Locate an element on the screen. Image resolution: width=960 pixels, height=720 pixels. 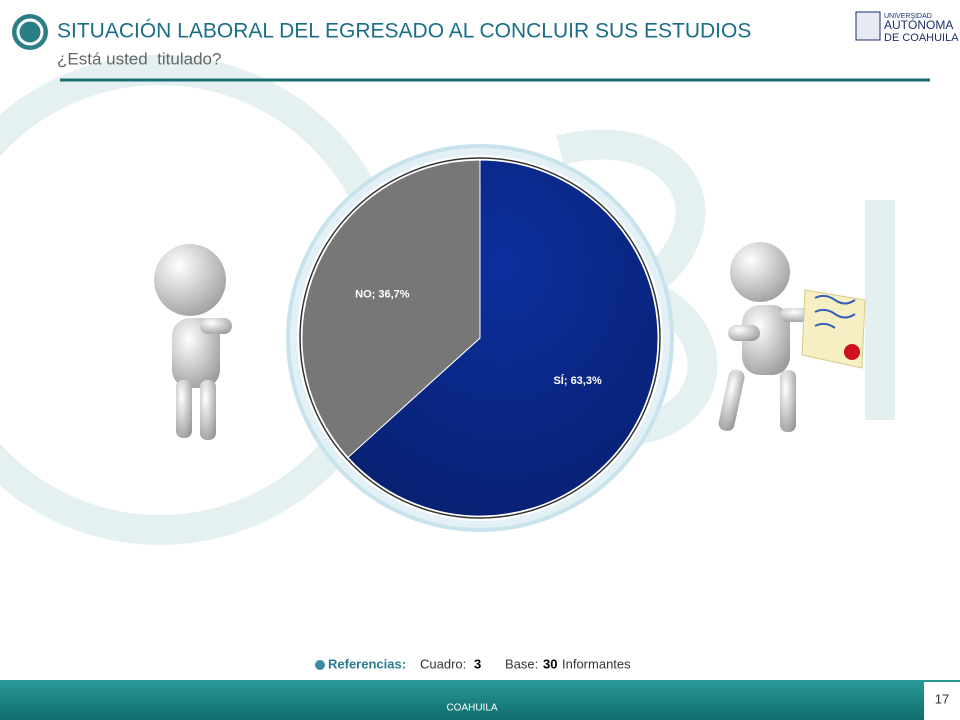
pie-slice is located at coordinates (391, 309).